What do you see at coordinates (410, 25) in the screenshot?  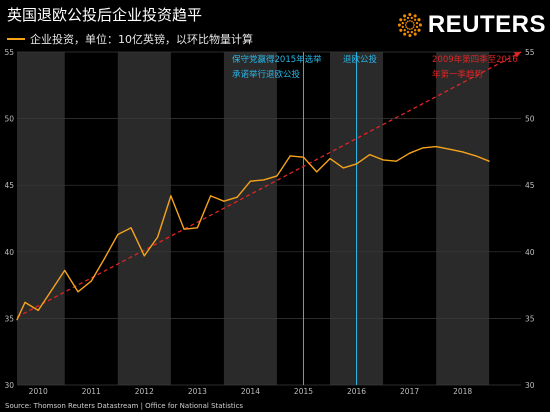 I see `reuters-emblem-icon` at bounding box center [410, 25].